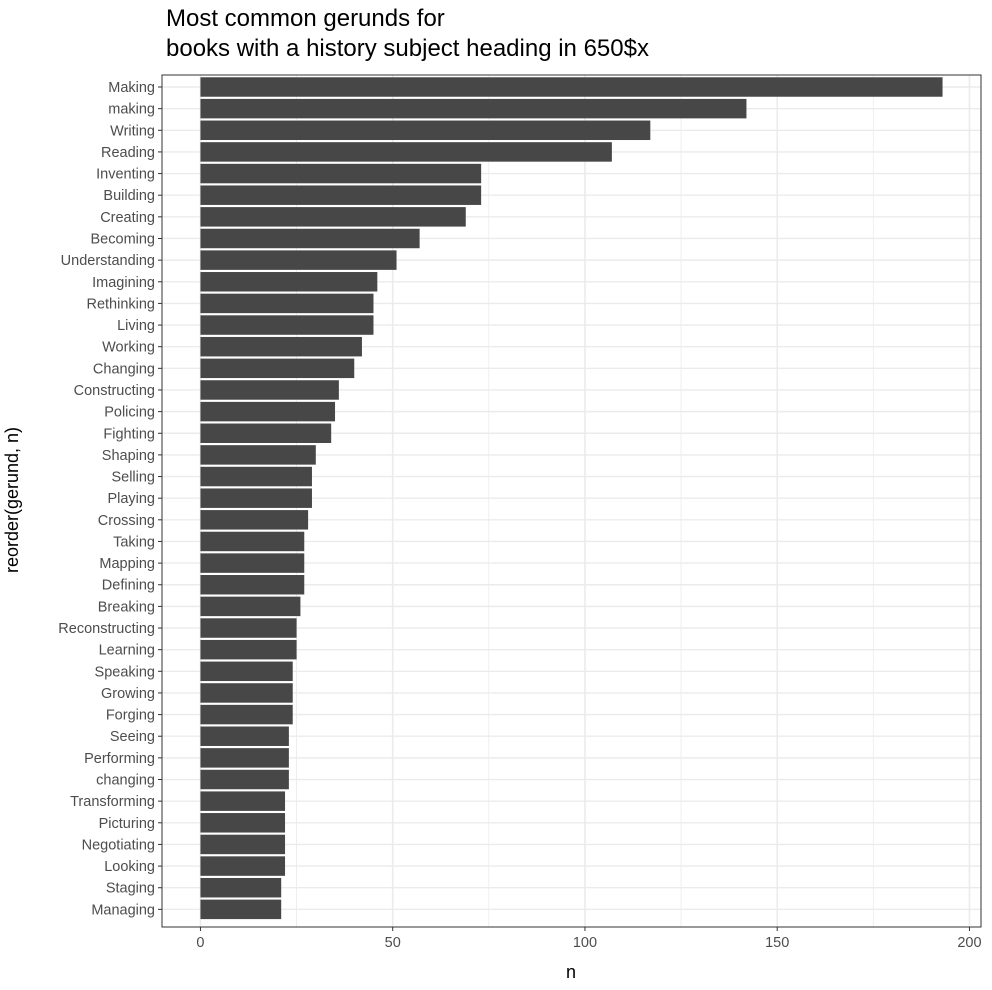 This screenshot has height=990, width=992. Describe the element at coordinates (129, 413) in the screenshot. I see `y-tick-label: Policing` at that location.